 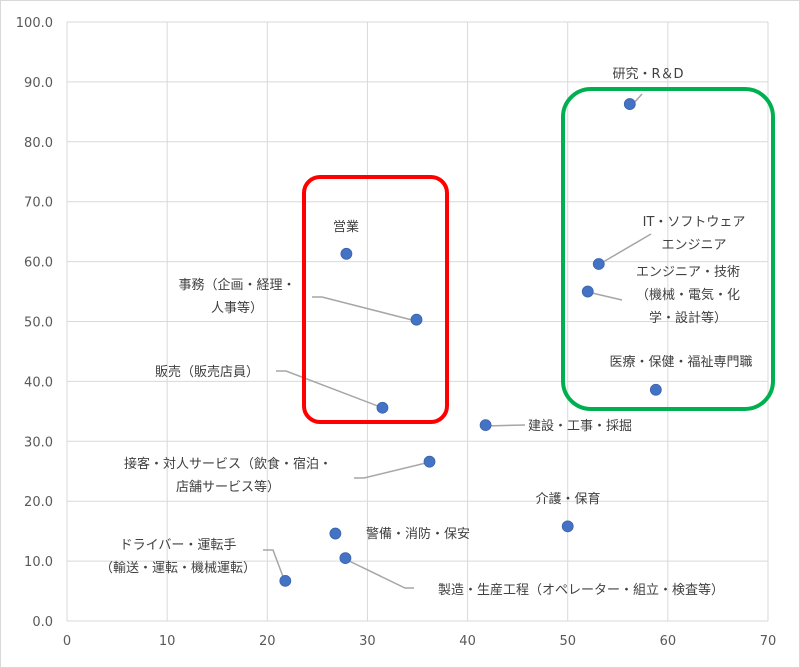 What do you see at coordinates (38, 562) in the screenshot?
I see `y-tick-label: 10.0` at bounding box center [38, 562].